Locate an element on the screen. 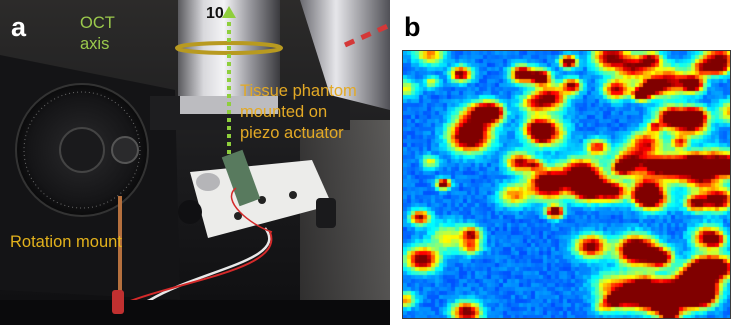 Image resolution: width=742 pixels, height=325 pixels. oct-axis-label: OCT axis is located at coordinates (97, 34).